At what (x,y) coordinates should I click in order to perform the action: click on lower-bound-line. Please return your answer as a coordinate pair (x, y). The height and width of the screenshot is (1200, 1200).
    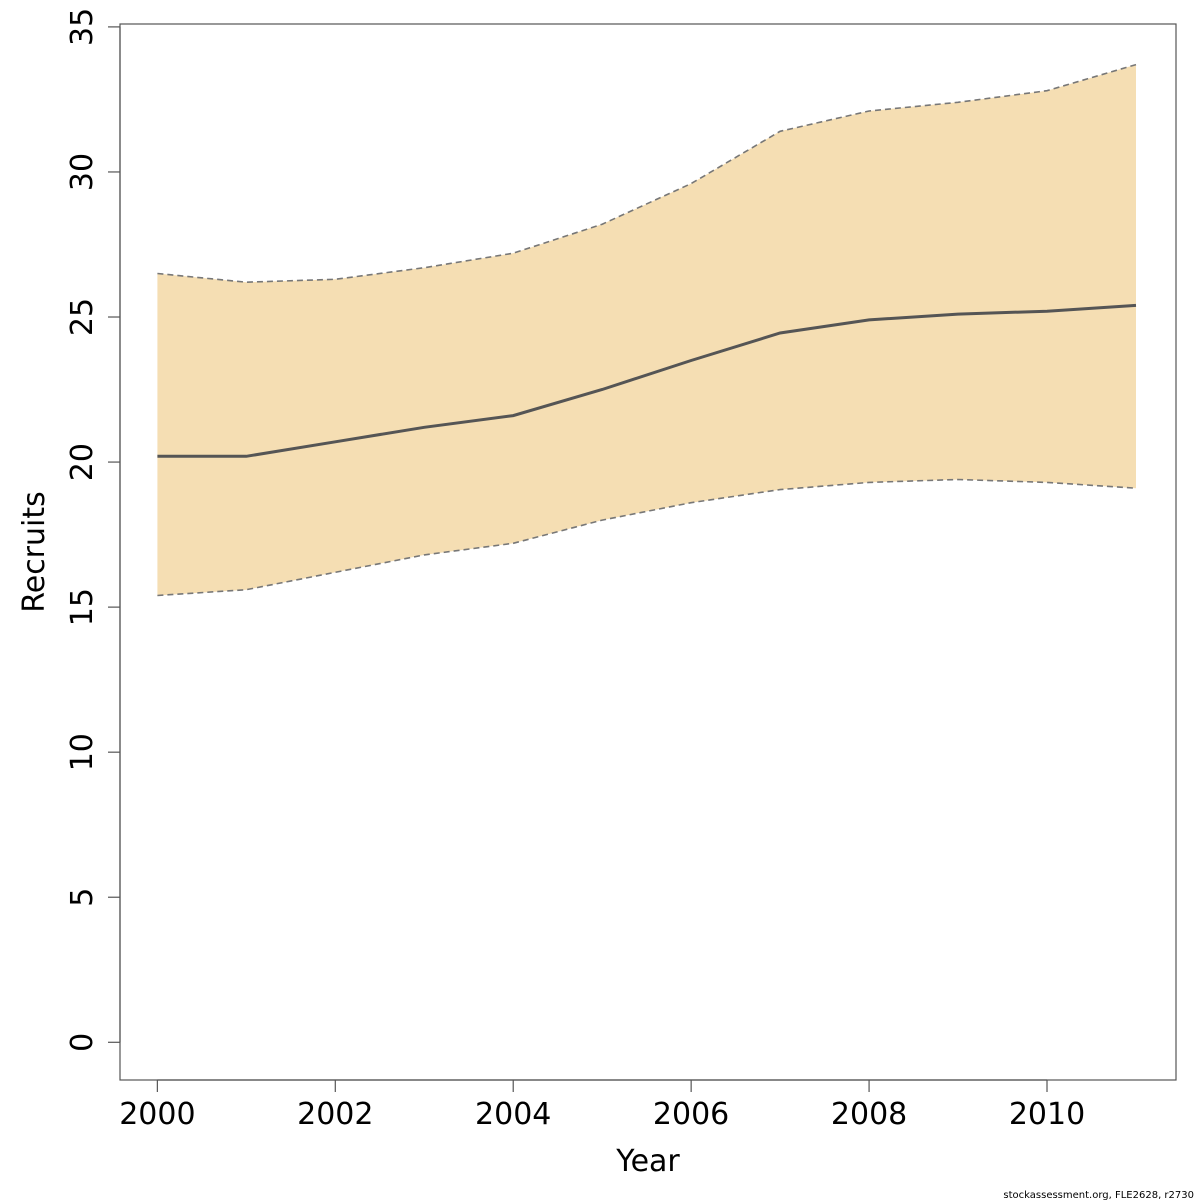
    Looking at the image, I should click on (647, 537).